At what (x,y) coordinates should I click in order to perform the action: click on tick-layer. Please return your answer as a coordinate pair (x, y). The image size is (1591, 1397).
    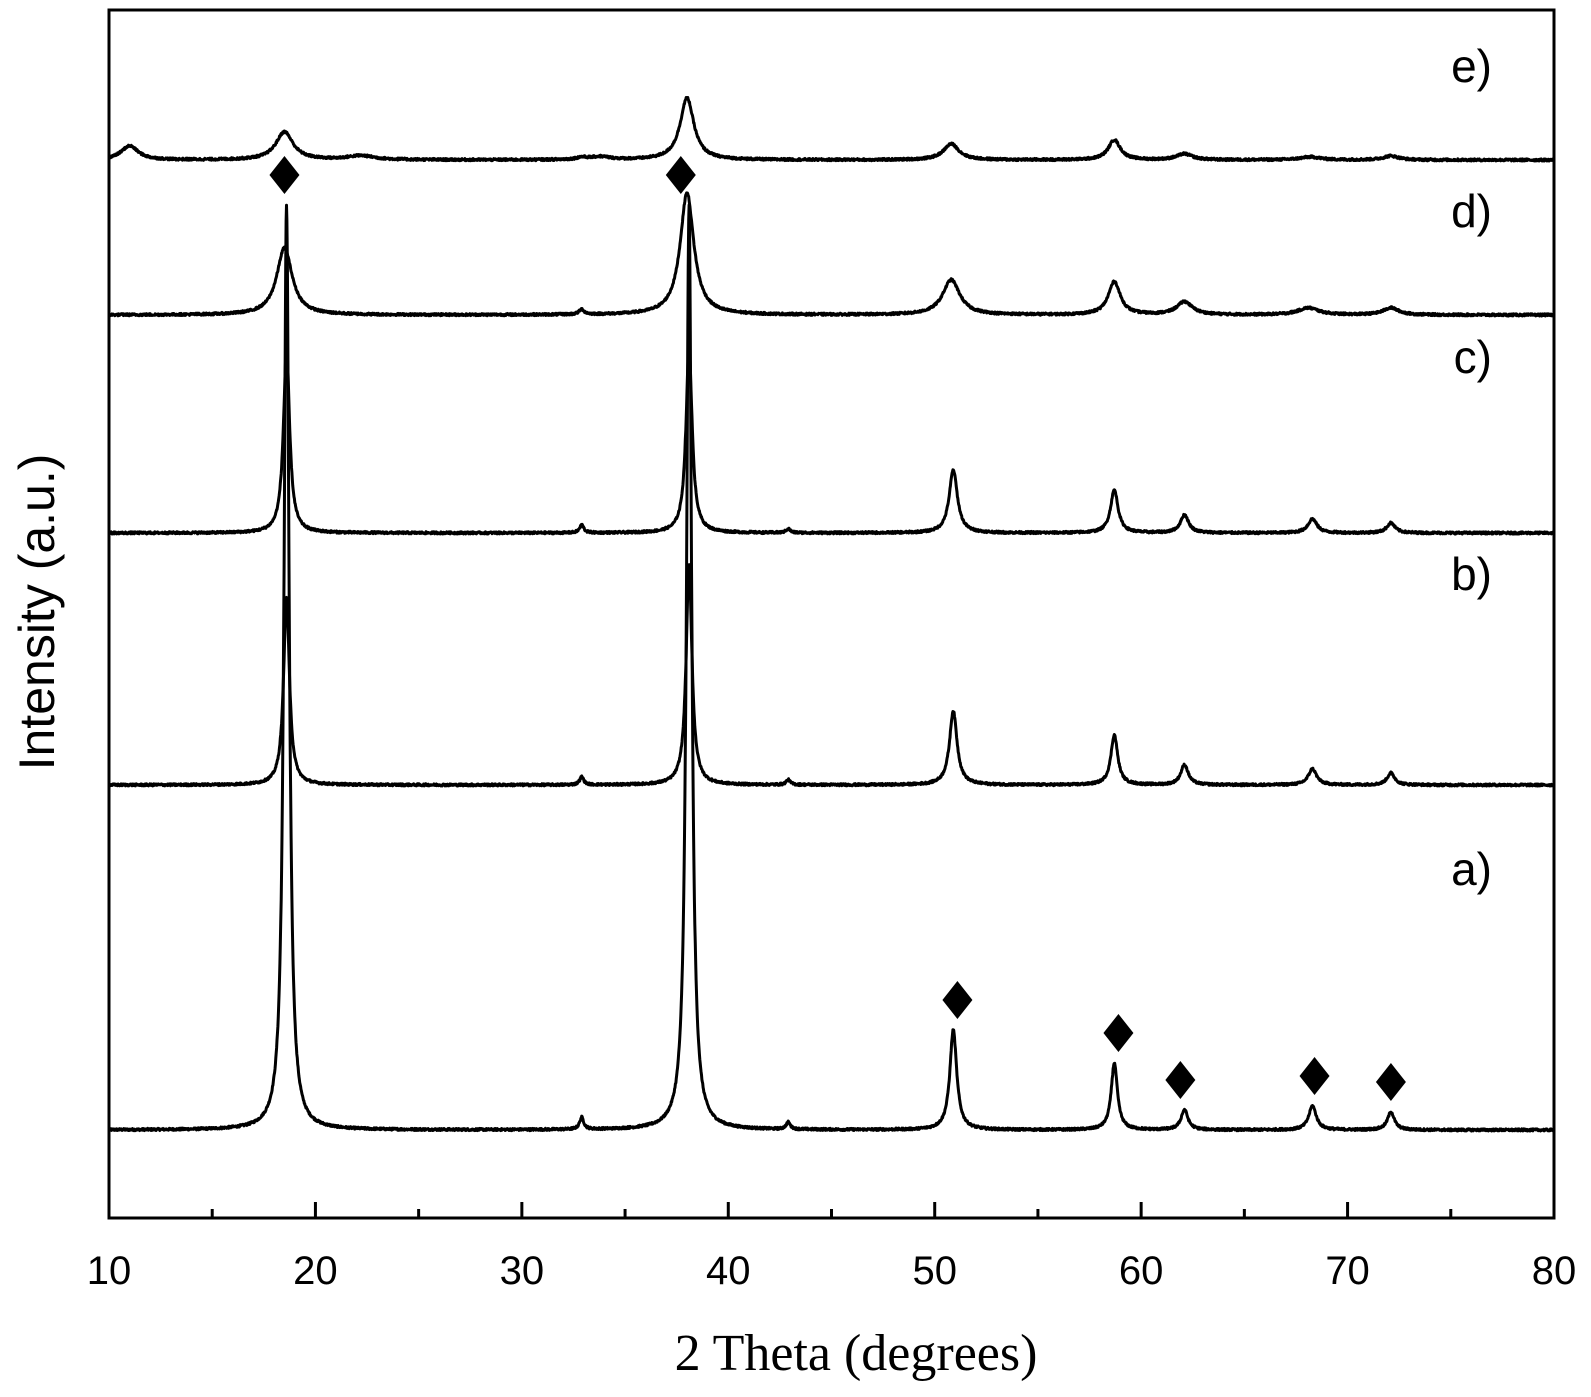
    Looking at the image, I should click on (831, 1210).